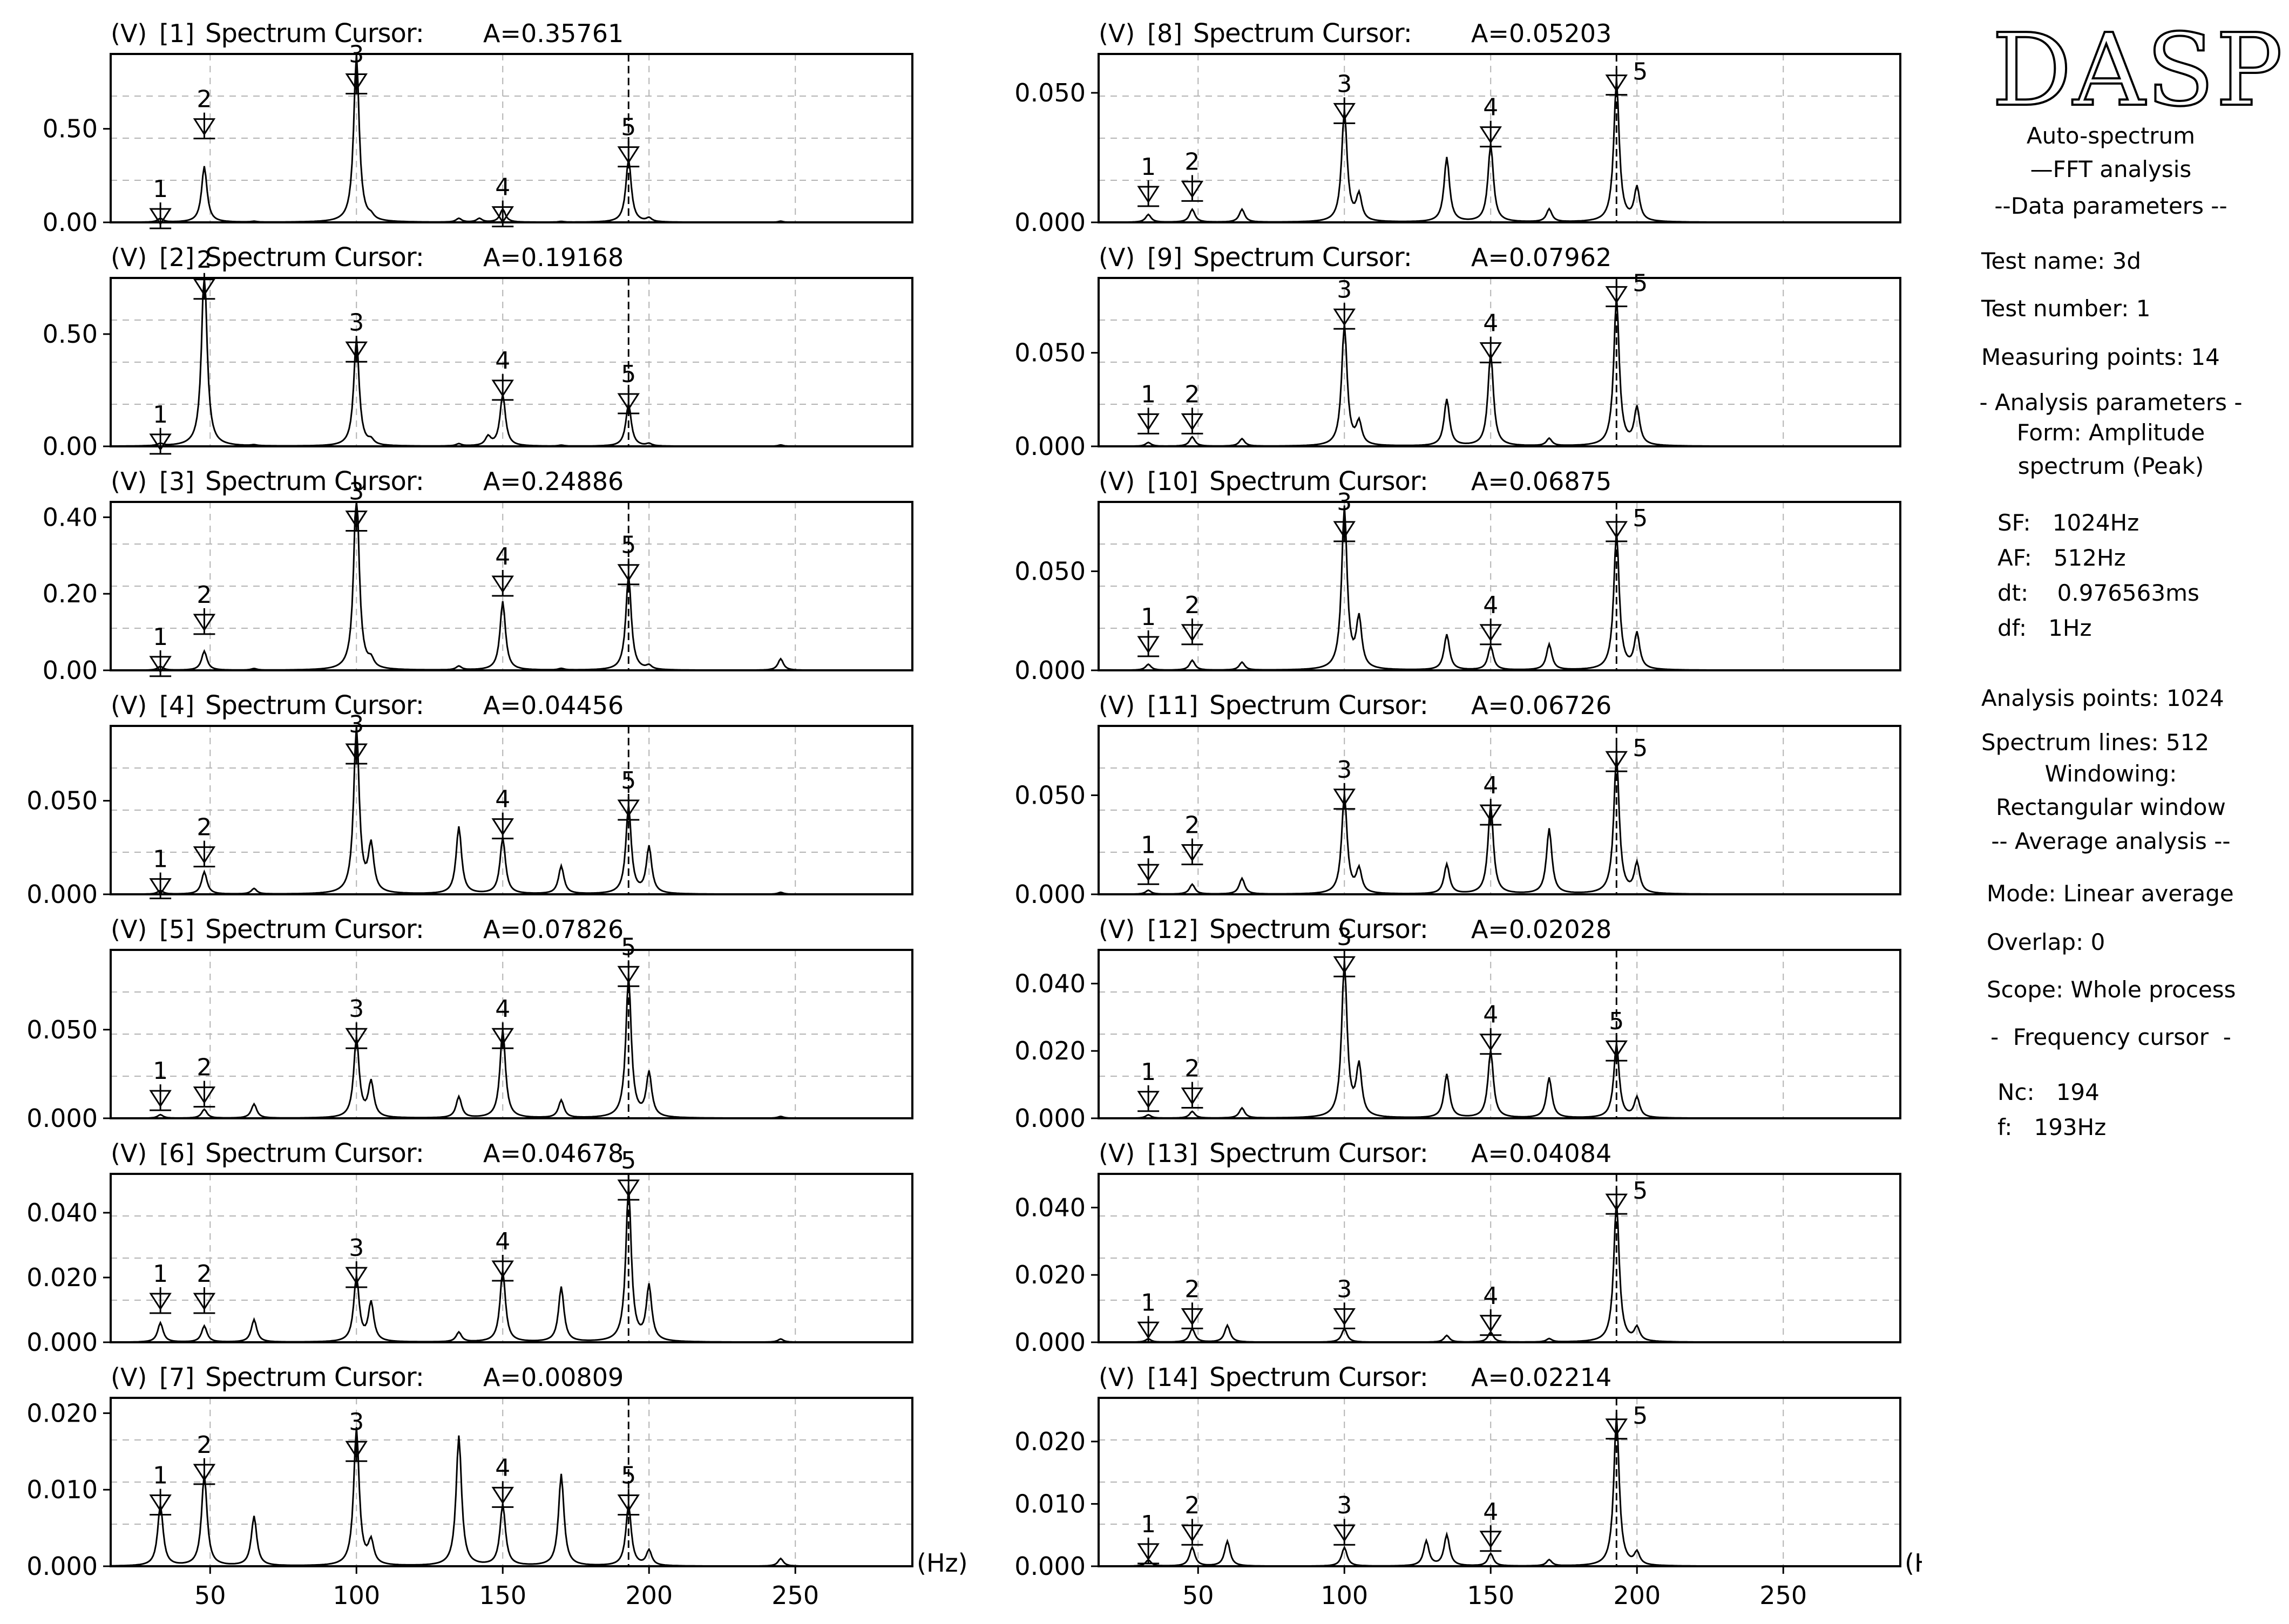  Describe the element at coordinates (795, 1596) in the screenshot. I see `x-tick-label: 250` at that location.